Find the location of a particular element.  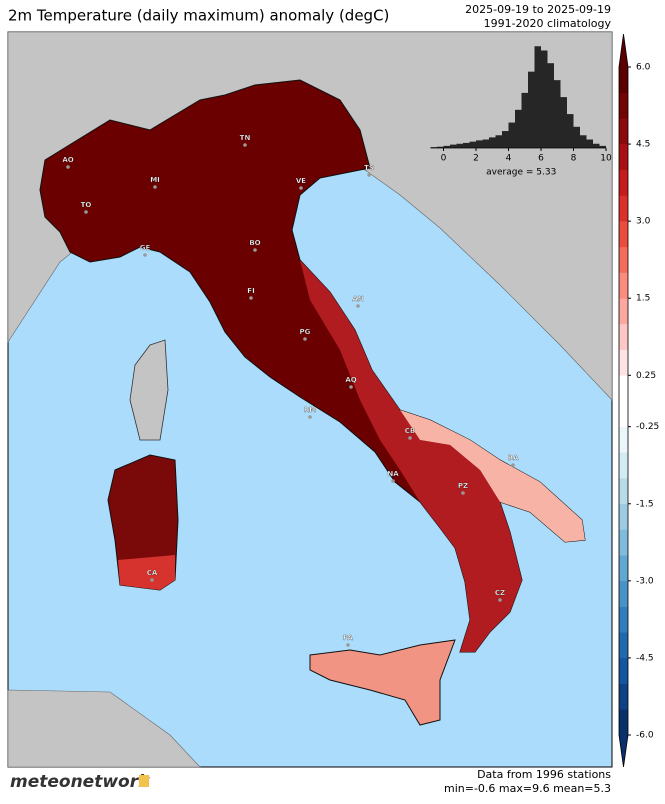

histogram-tick-label: 4 is located at coordinates (509, 159).